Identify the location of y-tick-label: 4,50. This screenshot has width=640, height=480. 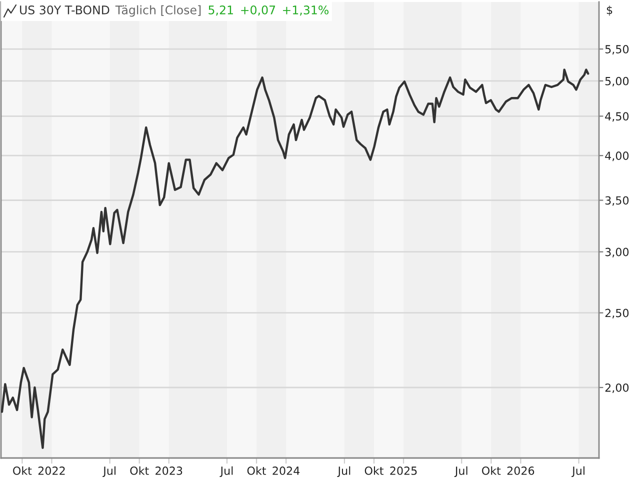
(617, 117).